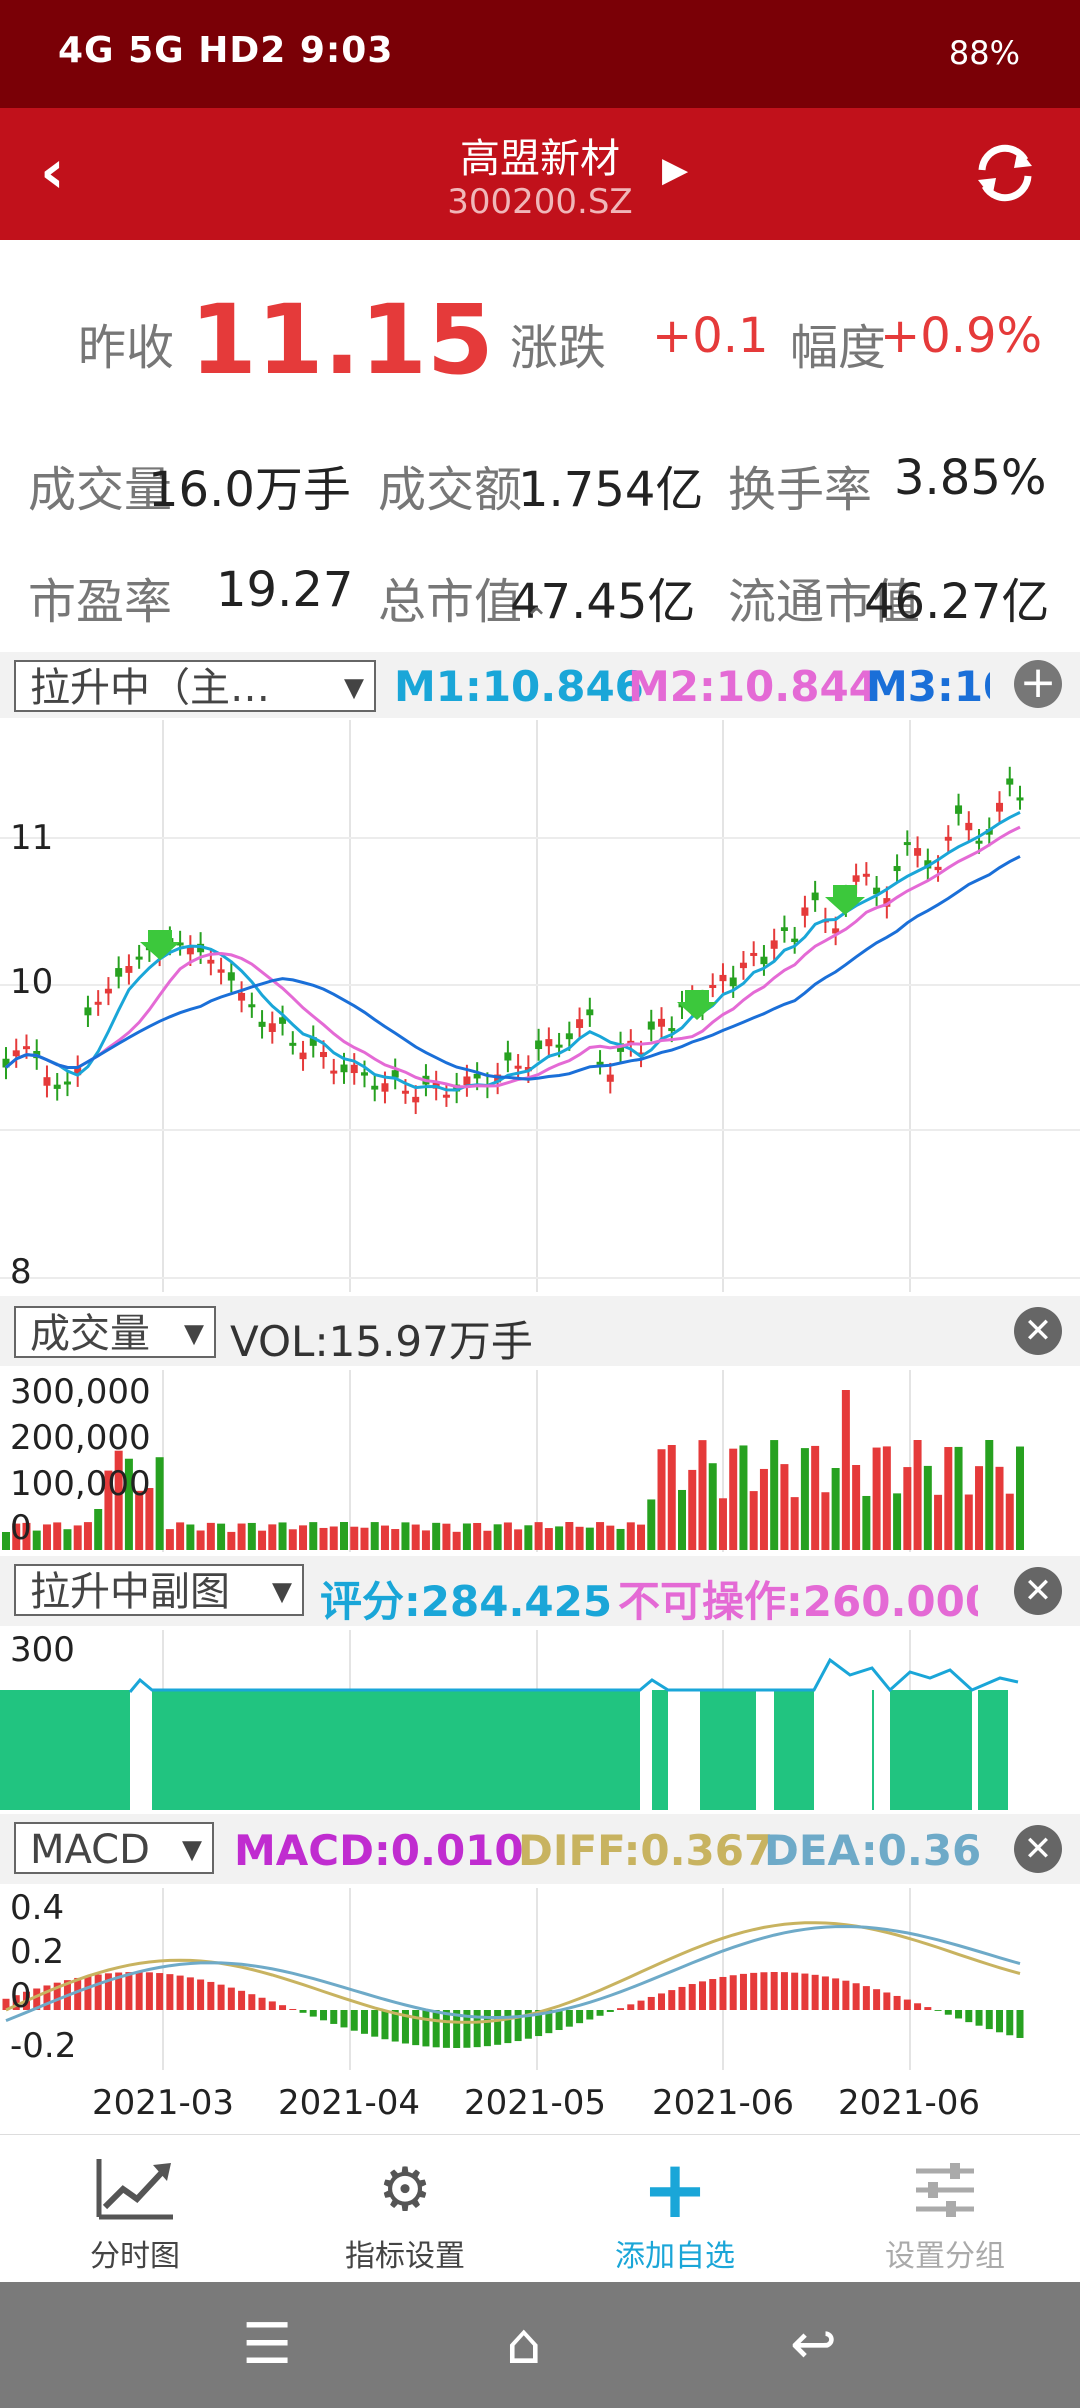  What do you see at coordinates (675, 170) in the screenshot?
I see `next-stock-icon: ▶` at bounding box center [675, 170].